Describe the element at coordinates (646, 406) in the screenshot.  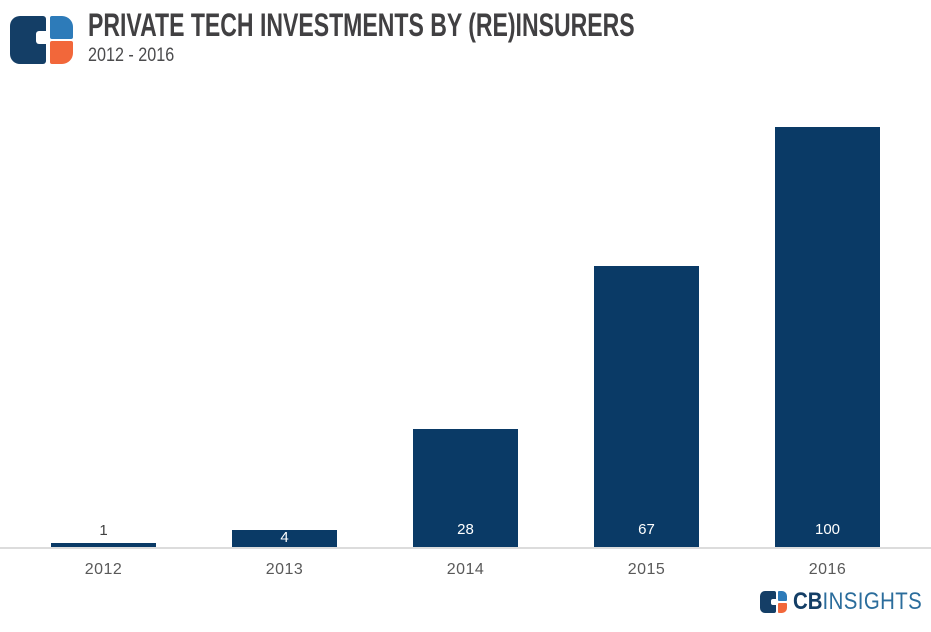
I see `bar-2015` at that location.